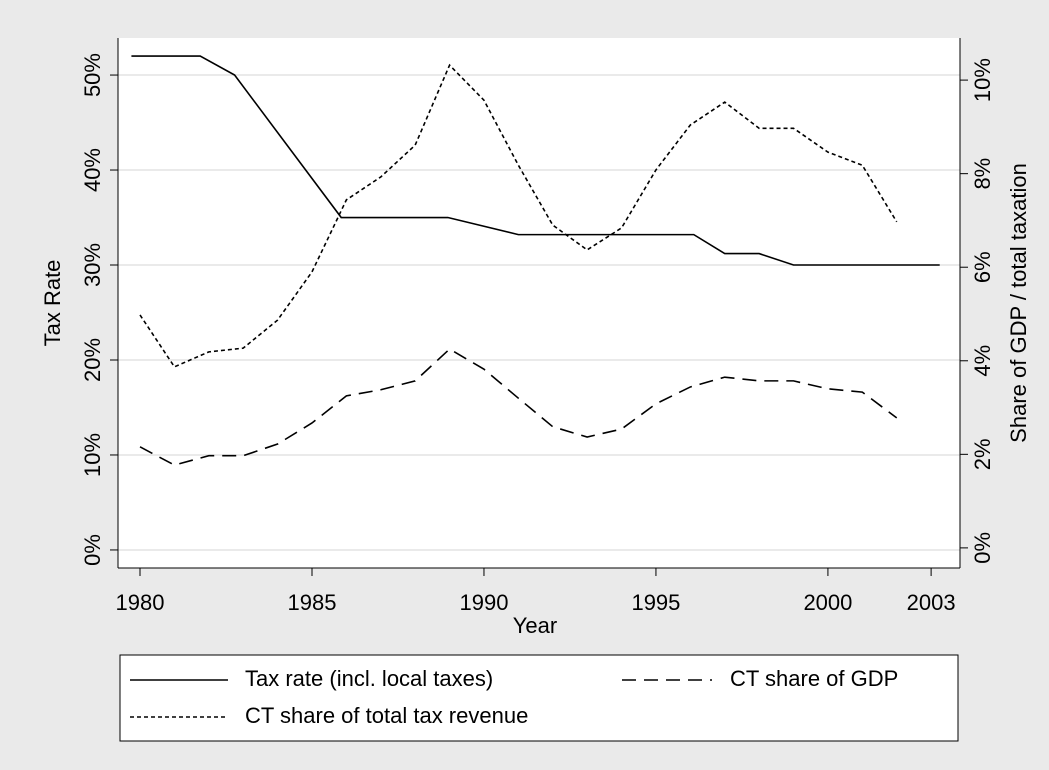  What do you see at coordinates (92, 550) in the screenshot?
I see `y-tick-label: 0%` at bounding box center [92, 550].